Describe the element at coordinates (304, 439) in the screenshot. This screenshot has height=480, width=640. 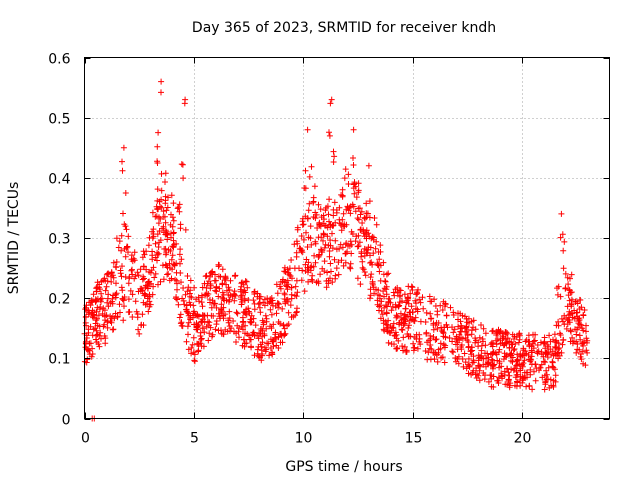
I see `x-tick-label: 10` at that location.